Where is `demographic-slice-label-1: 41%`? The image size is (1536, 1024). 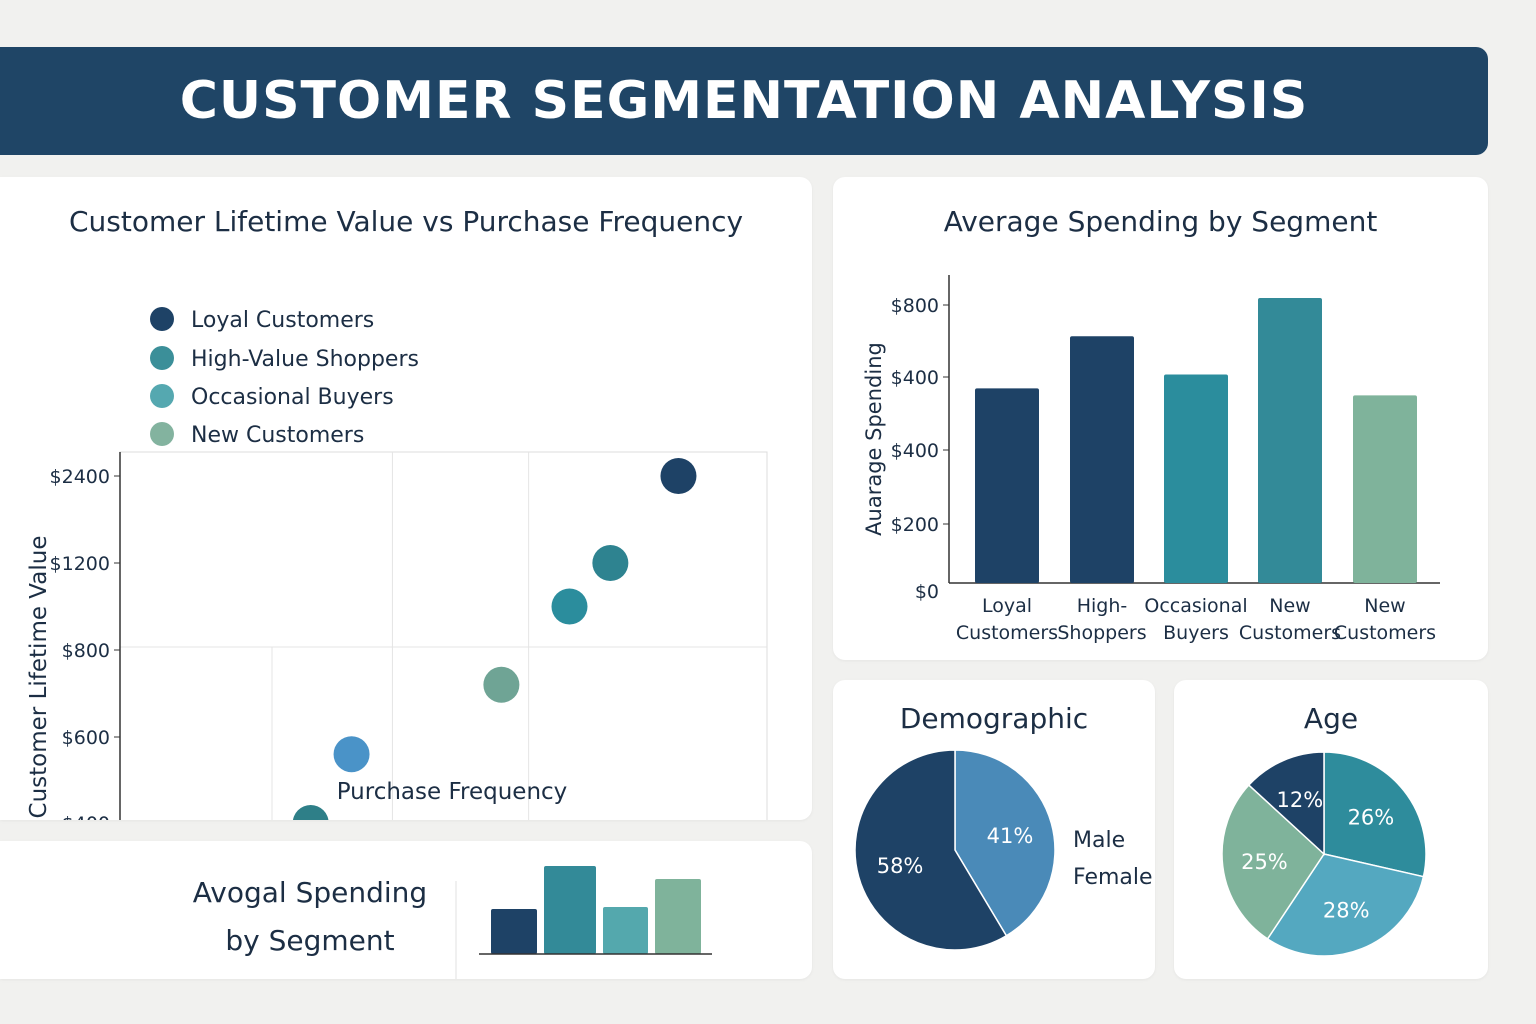 demographic-slice-label-1: 41% is located at coordinates (1010, 836).